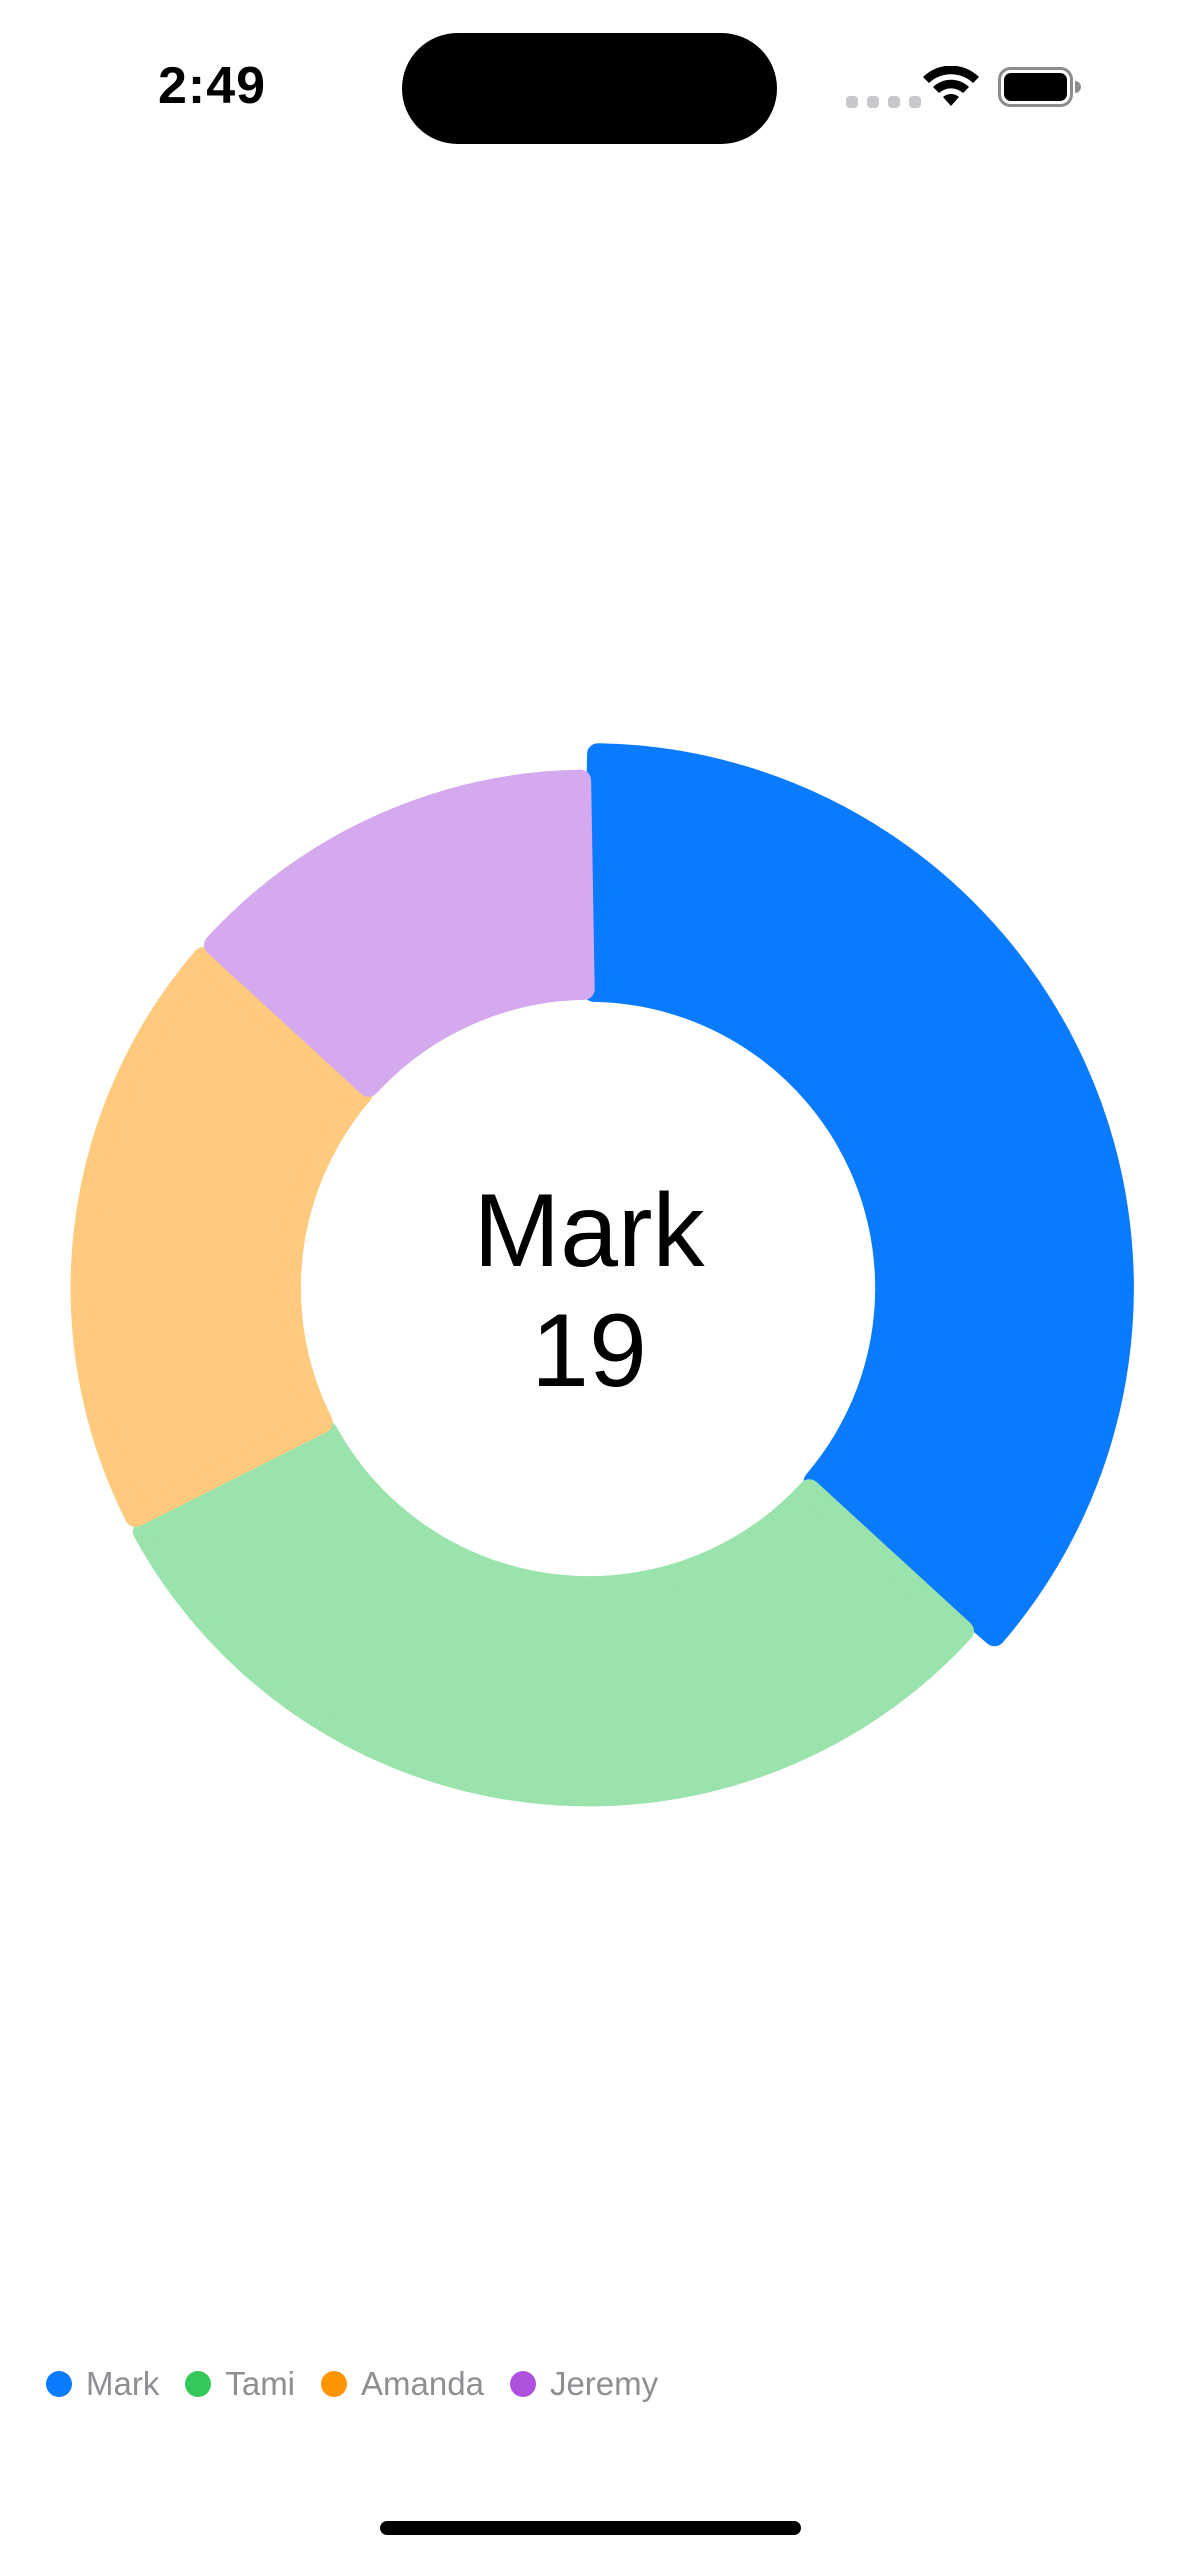 This screenshot has height=2556, width=1179. I want to click on legend-item-amanda: Amanda, so click(402, 2384).